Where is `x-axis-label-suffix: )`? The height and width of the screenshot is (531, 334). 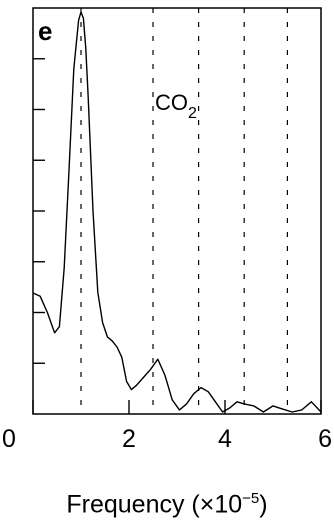
x-axis-label-suffix: ) is located at coordinates (263, 504).